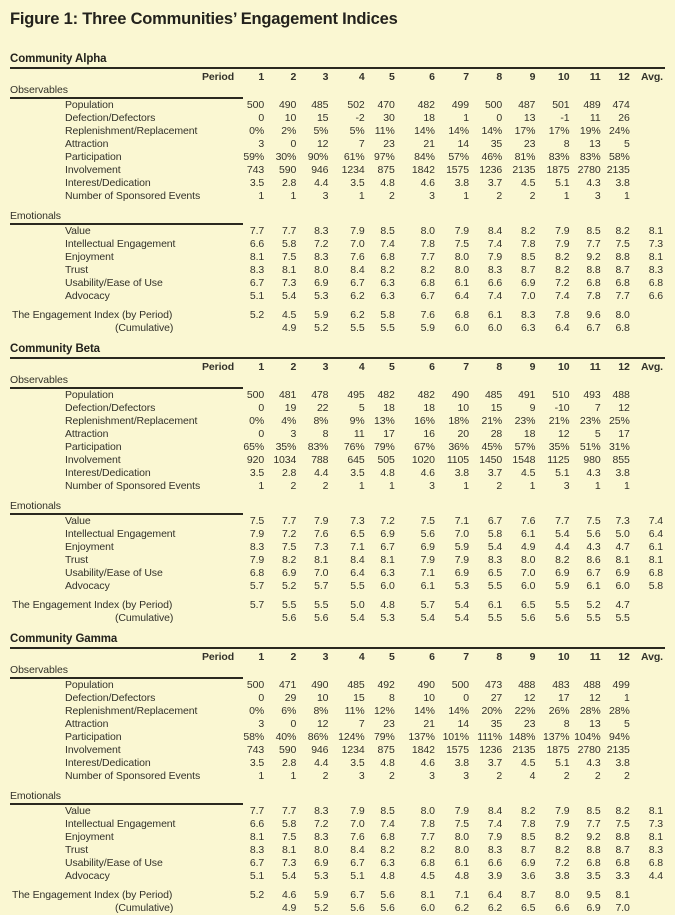  Describe the element at coordinates (562, 296) in the screenshot. I see `cell-value: 7.4` at that location.